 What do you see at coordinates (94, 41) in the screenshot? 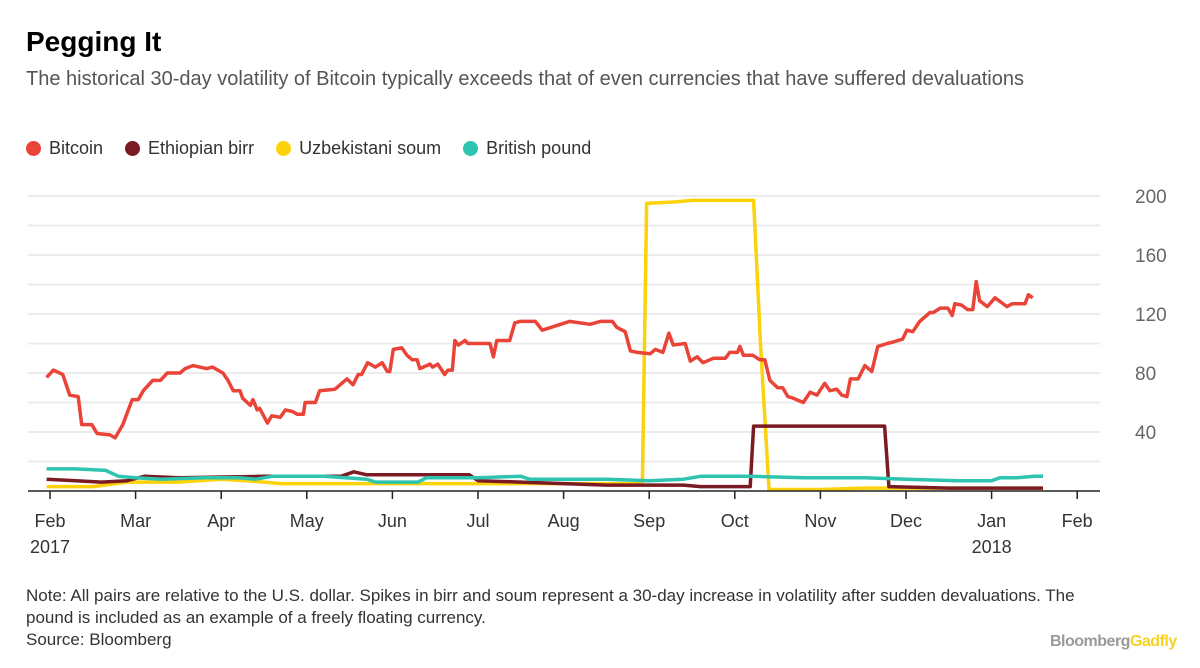
I see `chart-title: Pegging It` at bounding box center [94, 41].